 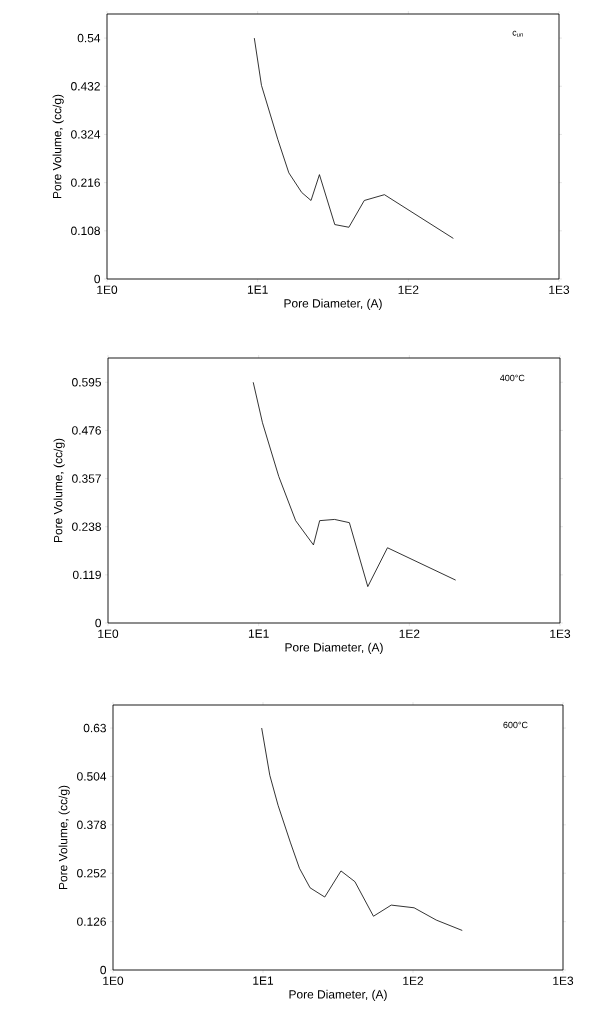 What do you see at coordinates (512, 378) in the screenshot?
I see `annotation: 400°C` at bounding box center [512, 378].